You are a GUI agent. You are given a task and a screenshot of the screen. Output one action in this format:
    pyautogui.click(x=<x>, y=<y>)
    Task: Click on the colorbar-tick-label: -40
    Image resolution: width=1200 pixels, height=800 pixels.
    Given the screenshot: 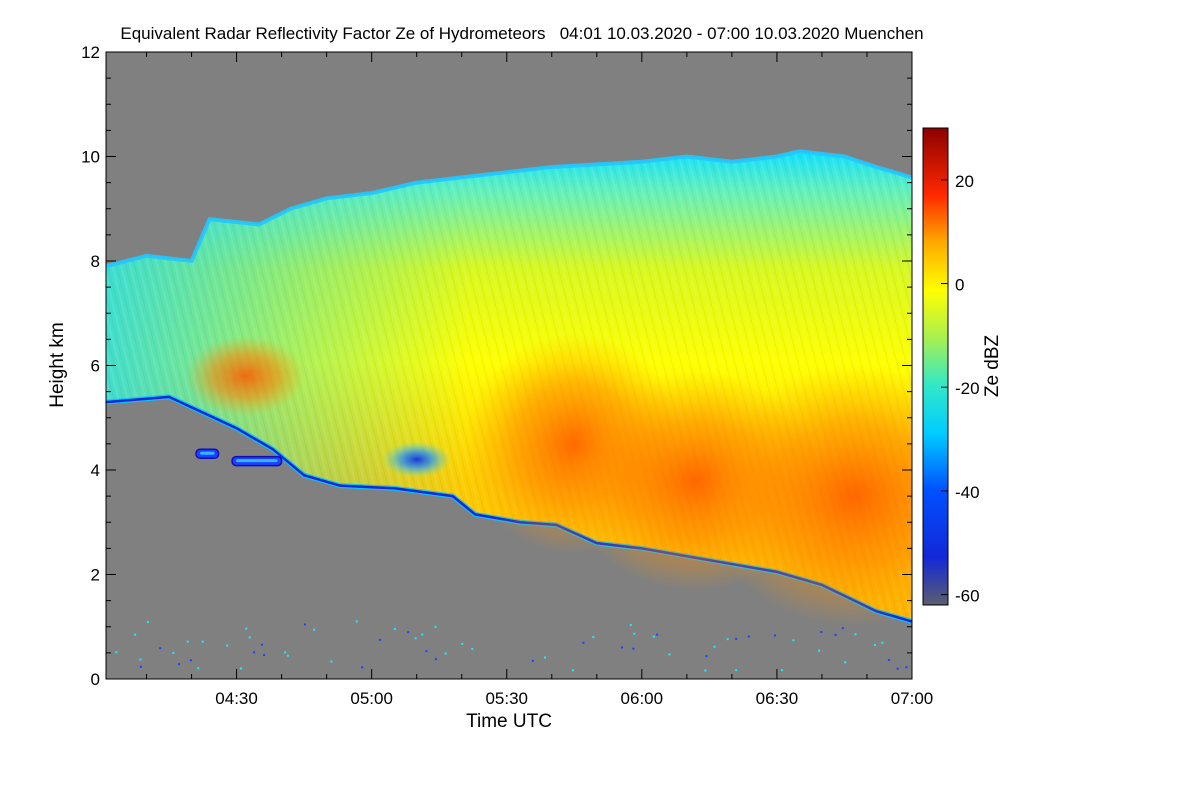 What is the action you would take?
    pyautogui.click(x=967, y=492)
    